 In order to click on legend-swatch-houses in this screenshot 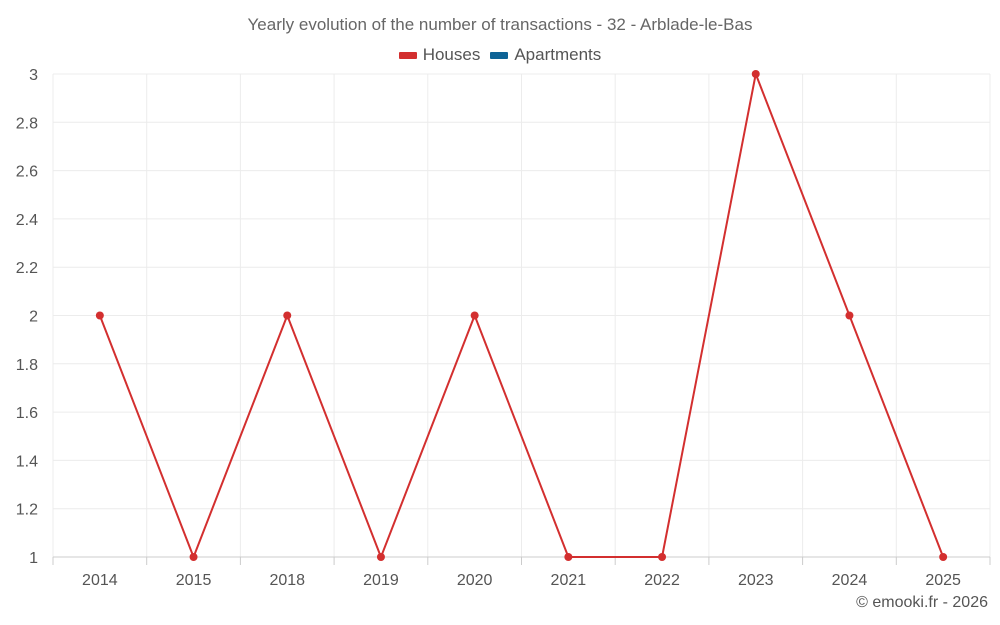, I will do `click(407, 55)`.